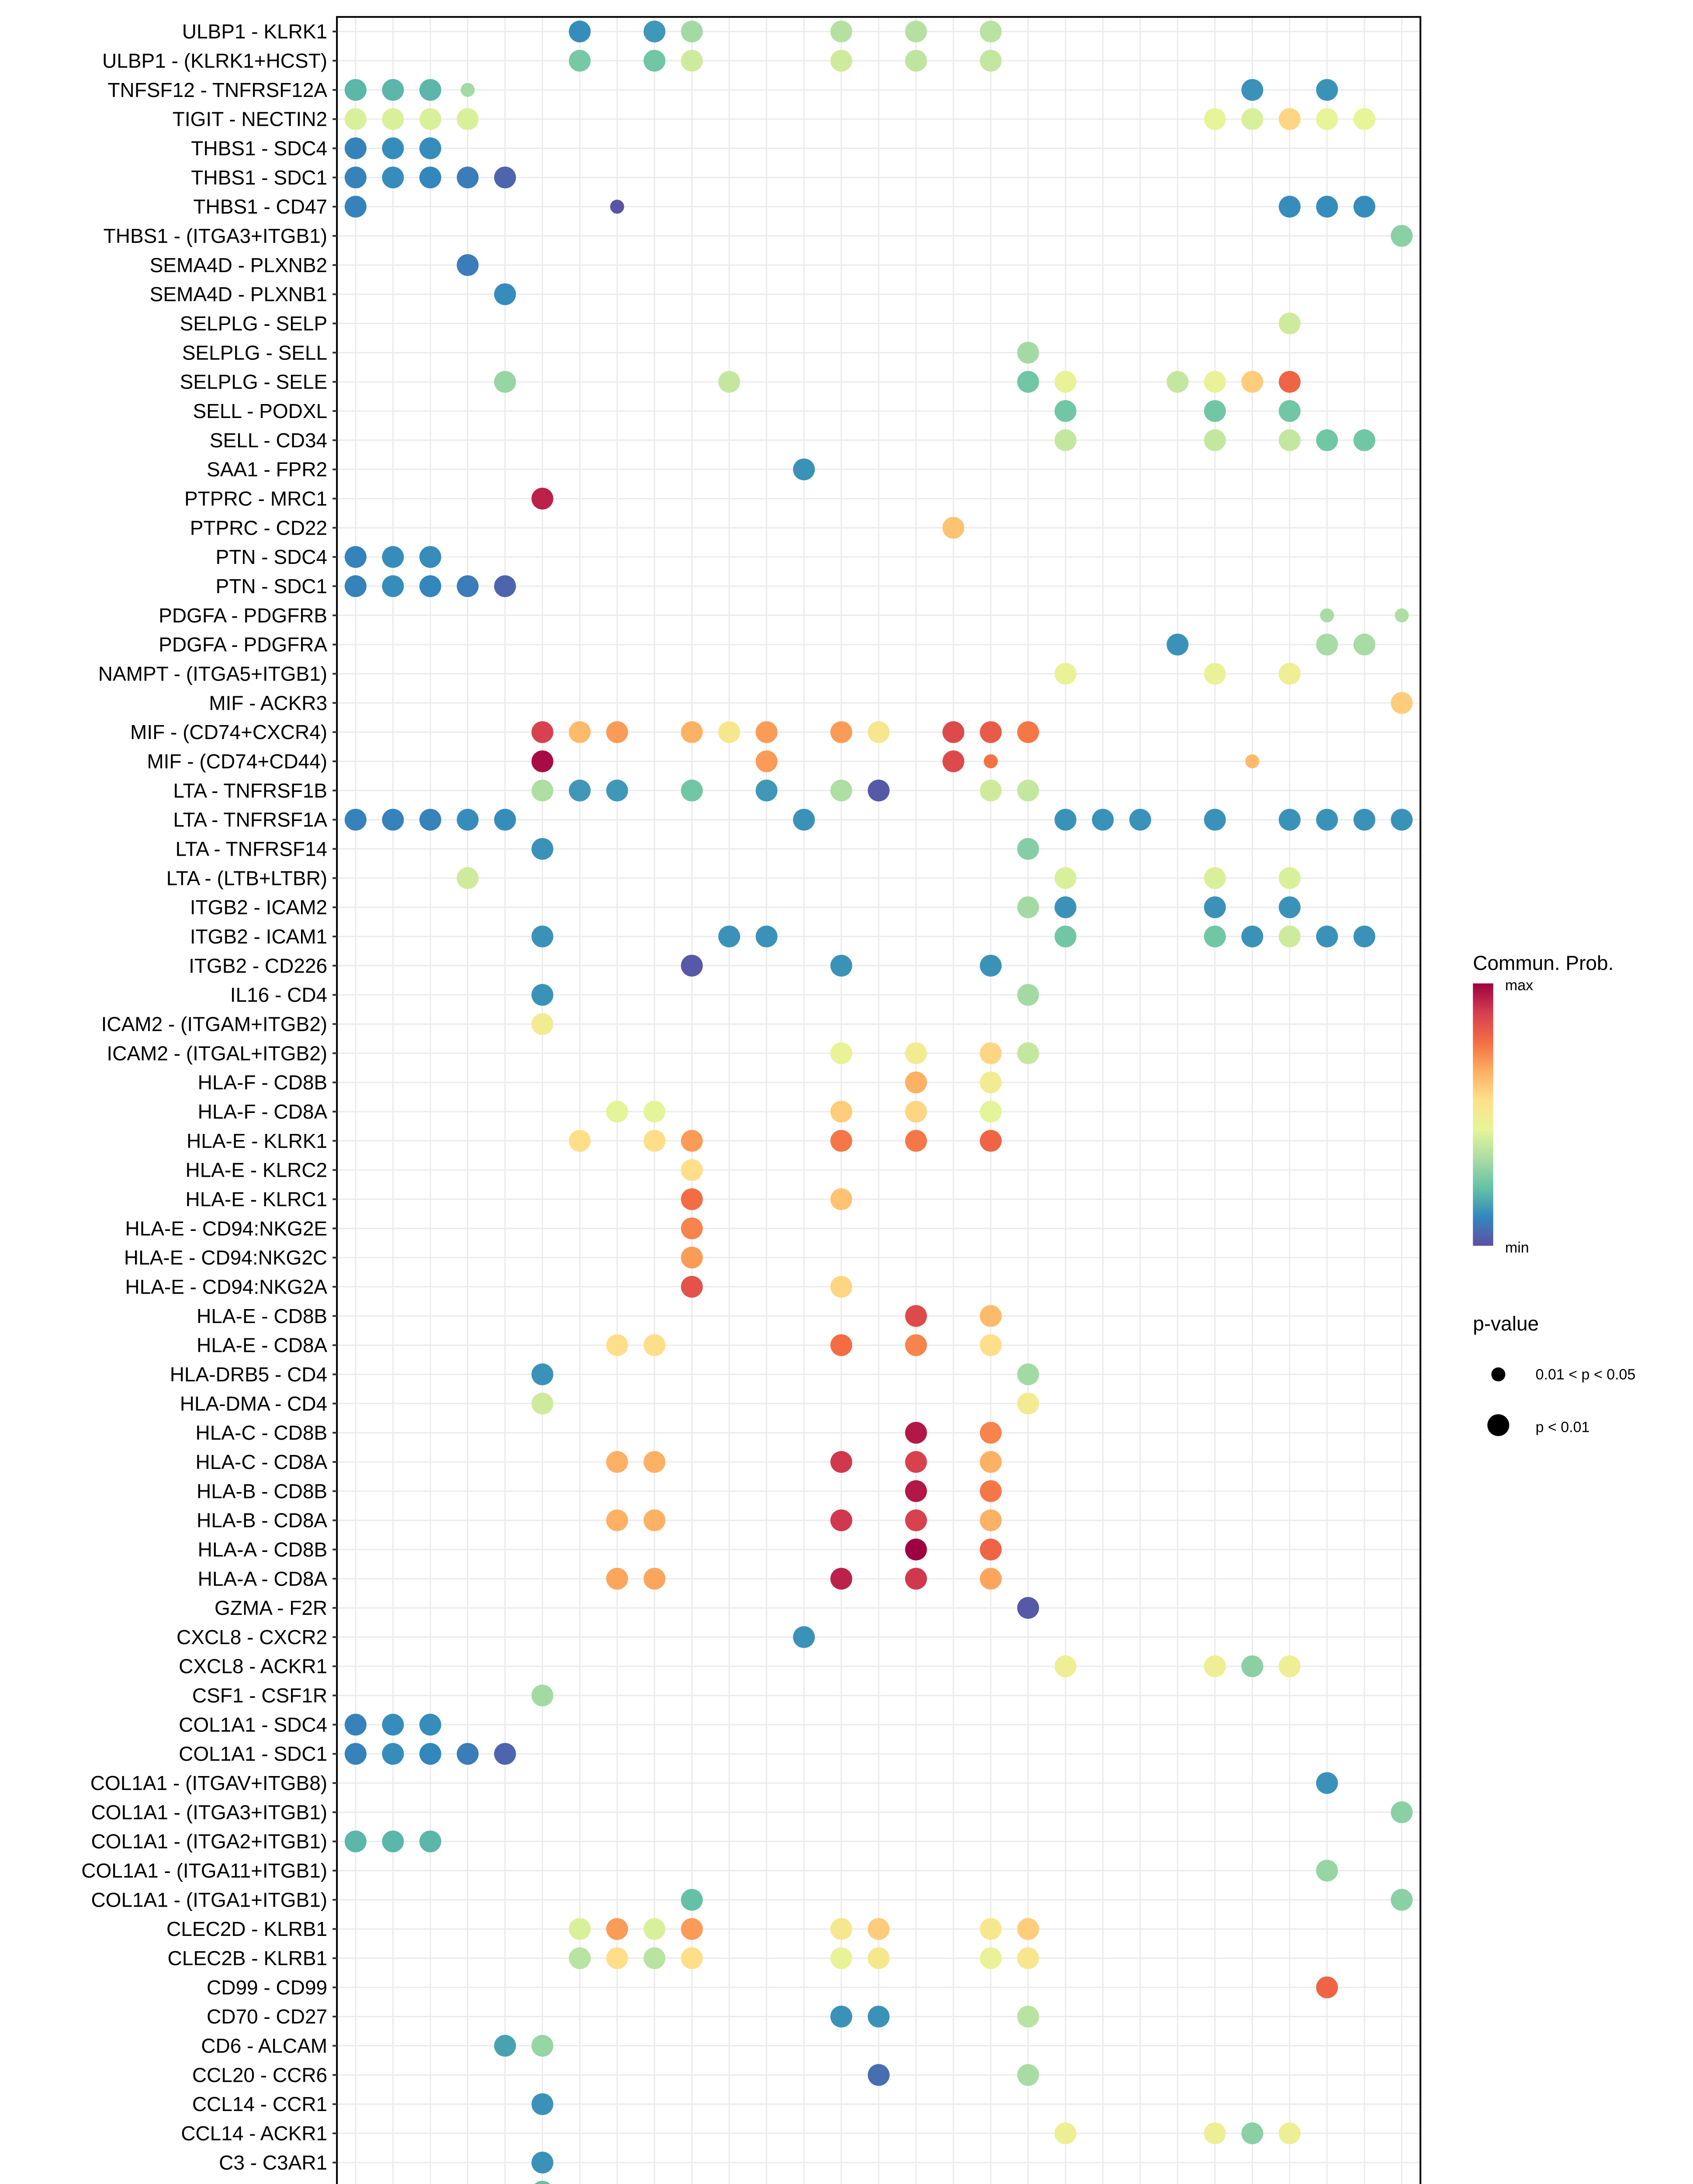 The height and width of the screenshot is (2184, 1693). Describe the element at coordinates (256, 1170) in the screenshot. I see `y-tick-label: HLA-E - KLRC2` at that location.